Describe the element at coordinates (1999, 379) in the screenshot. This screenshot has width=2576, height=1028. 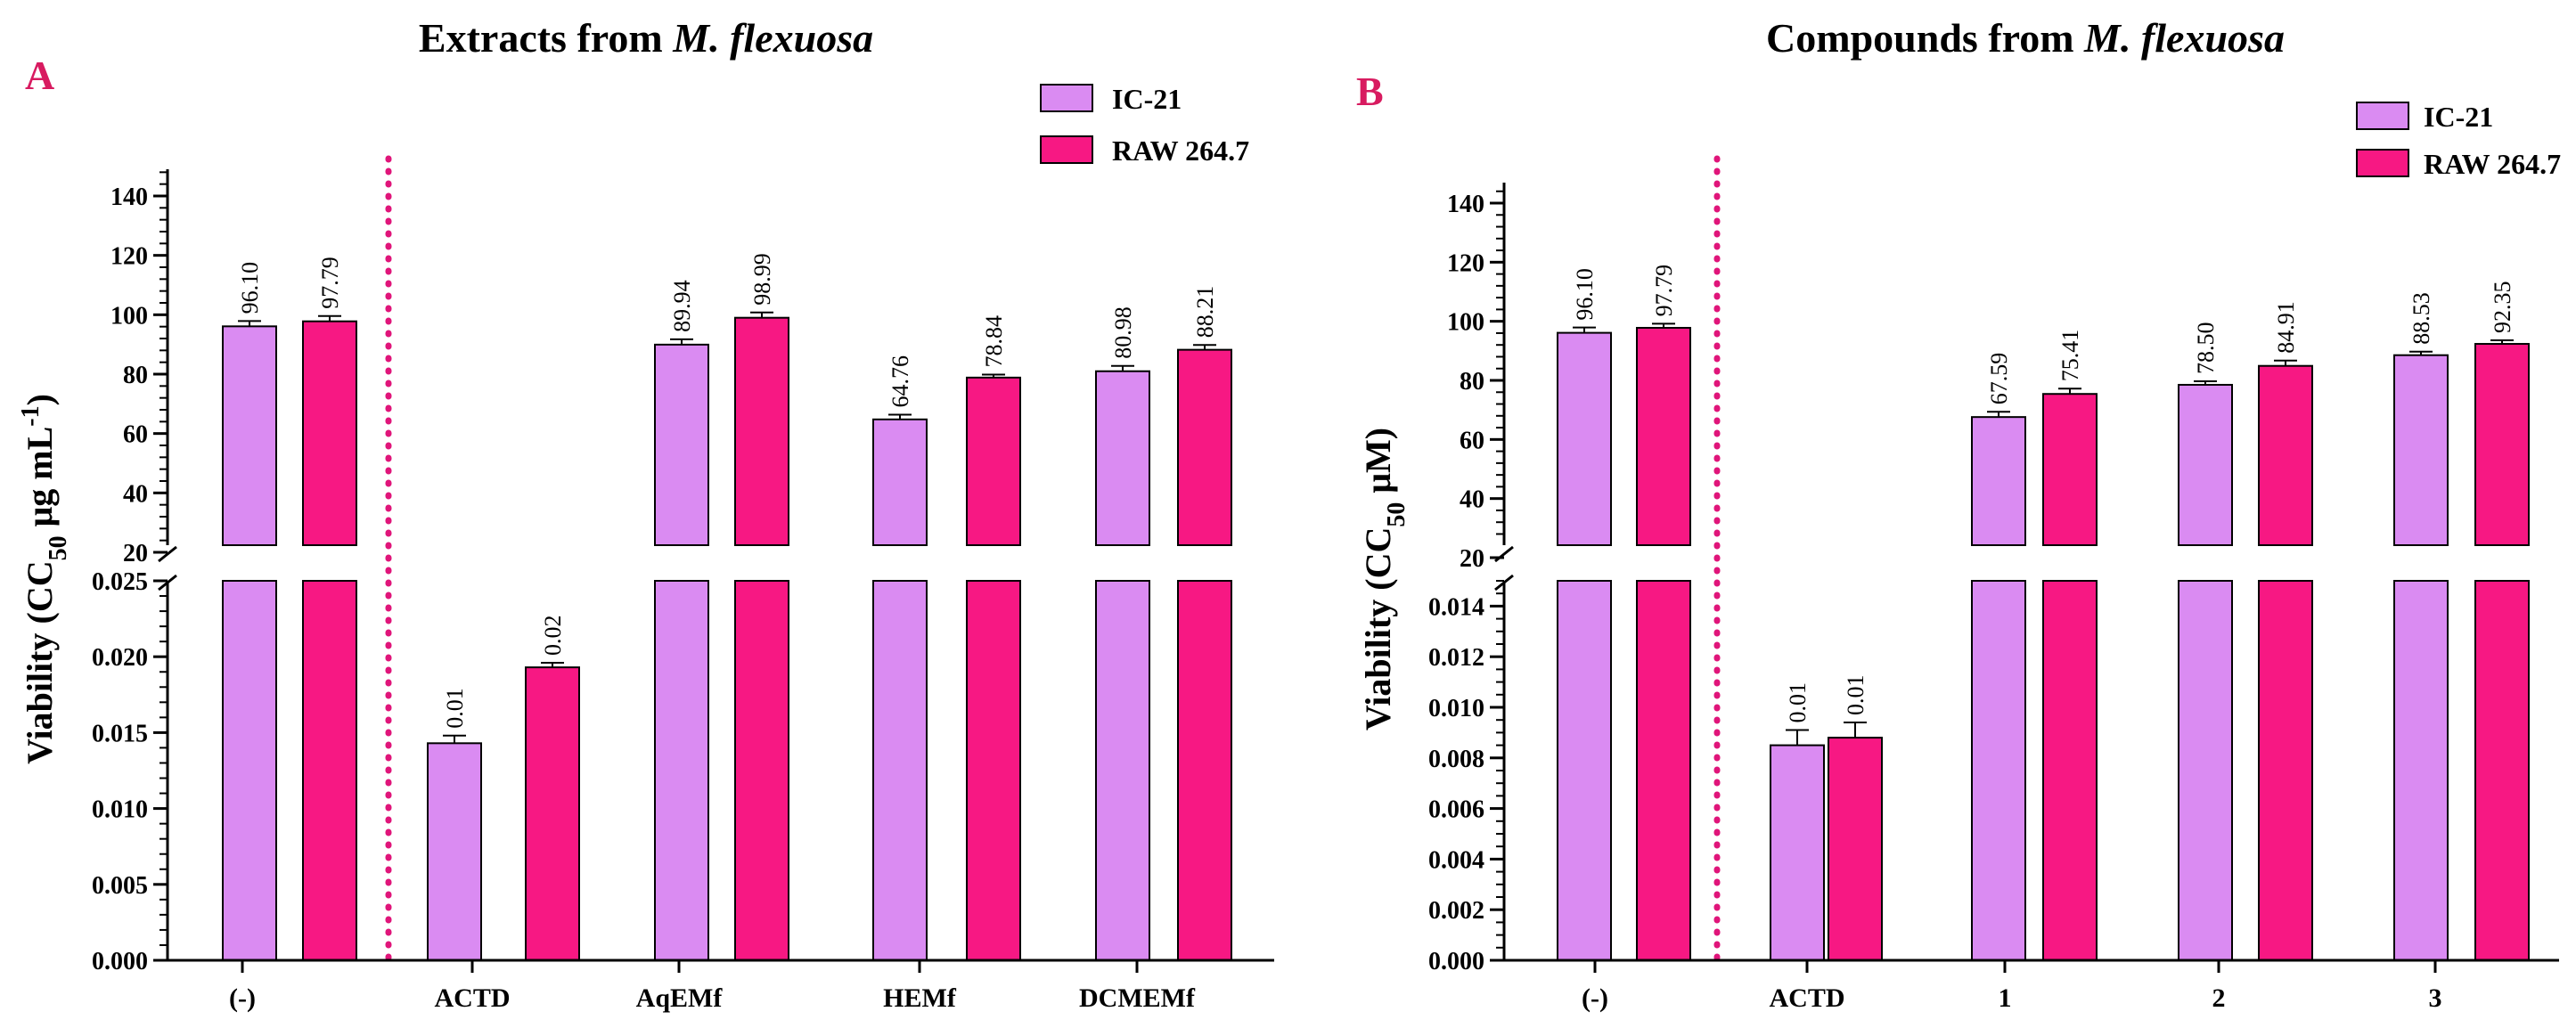
I see `data-label: 67.59` at that location.